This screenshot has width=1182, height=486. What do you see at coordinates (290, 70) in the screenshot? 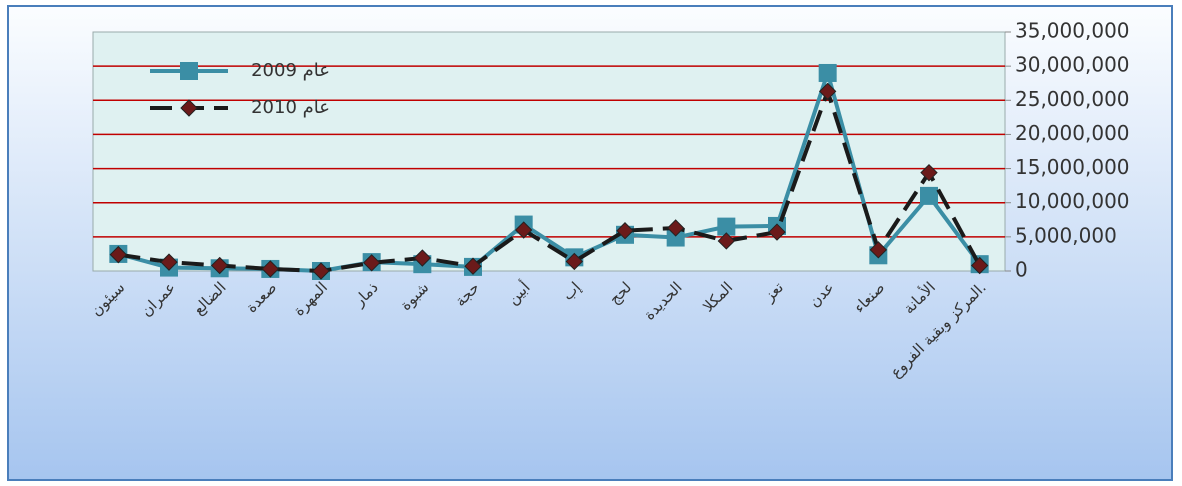
I see `legend-label: عام 2009` at bounding box center [290, 70].